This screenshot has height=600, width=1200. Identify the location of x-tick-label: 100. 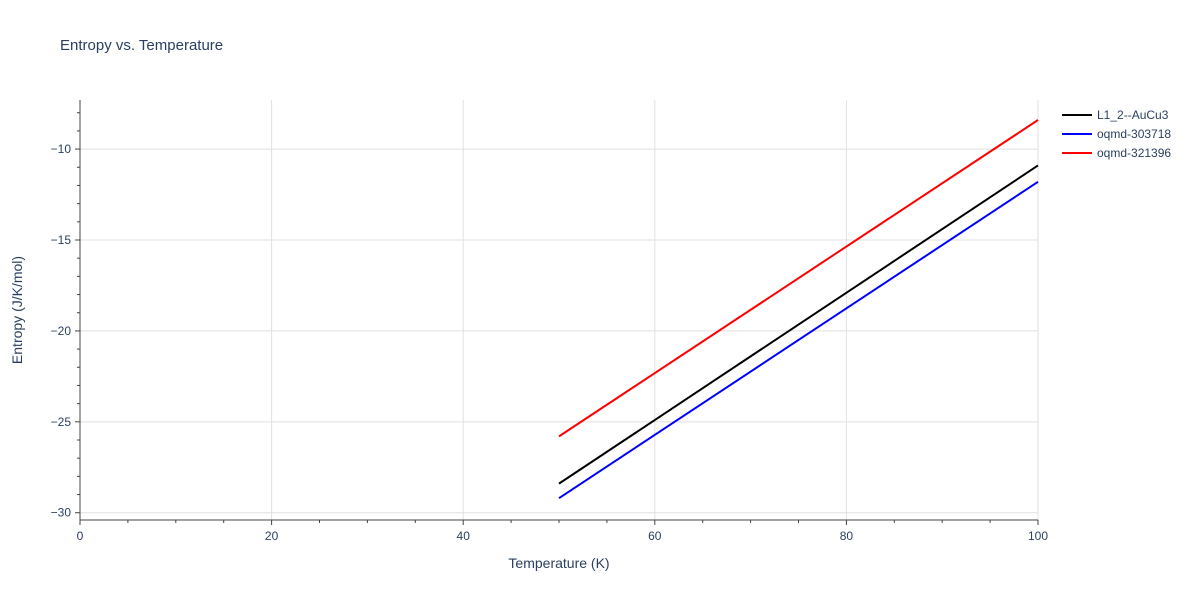
(1038, 536).